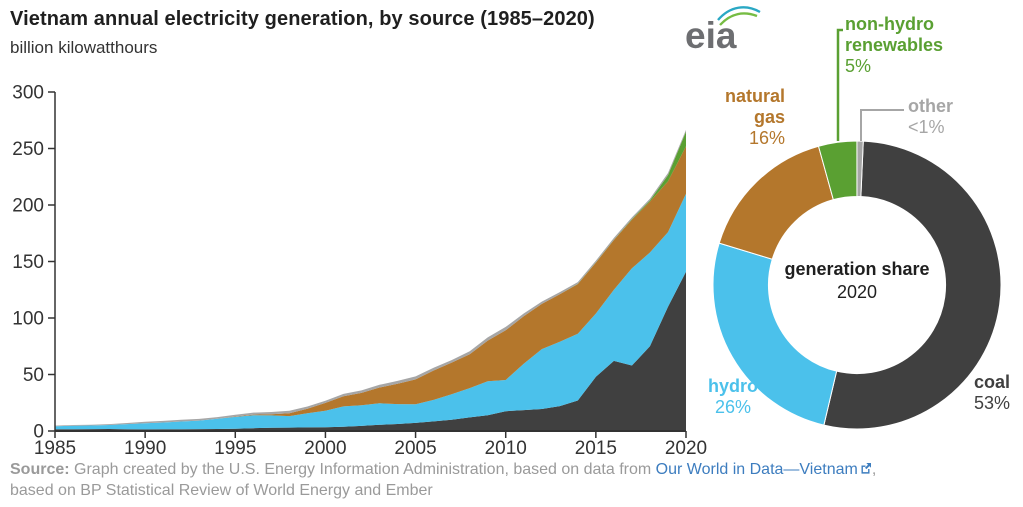  I want to click on natural-gas-pct: 16%, so click(766, 138).